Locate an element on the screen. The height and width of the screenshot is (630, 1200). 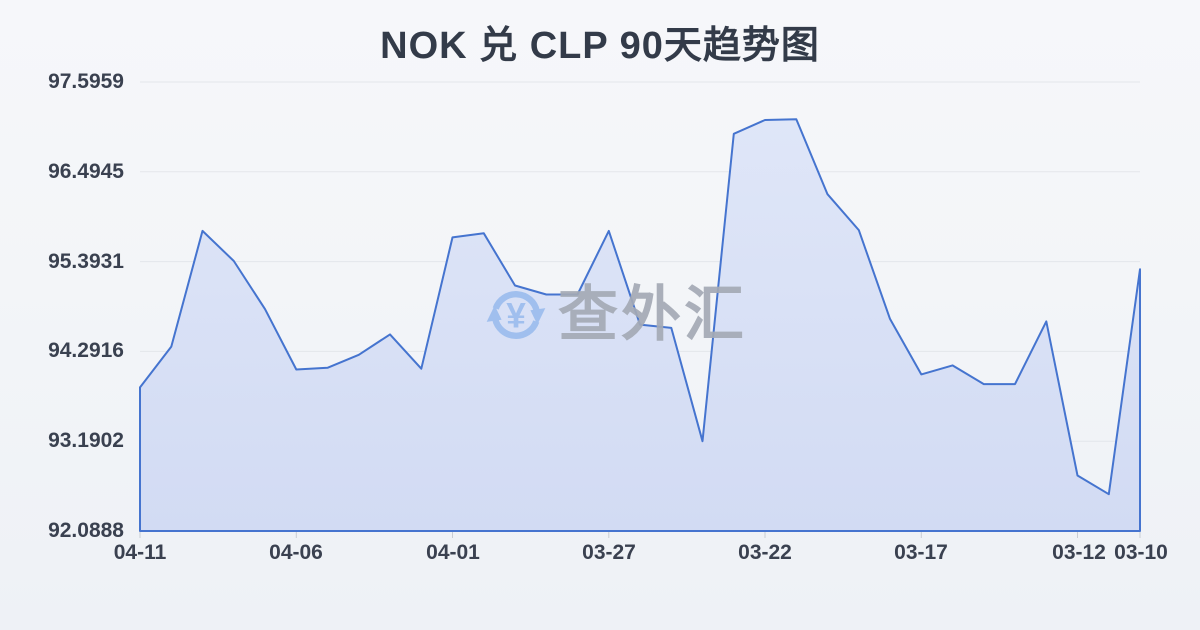
x-axis-label: 03-17 is located at coordinates (921, 552).